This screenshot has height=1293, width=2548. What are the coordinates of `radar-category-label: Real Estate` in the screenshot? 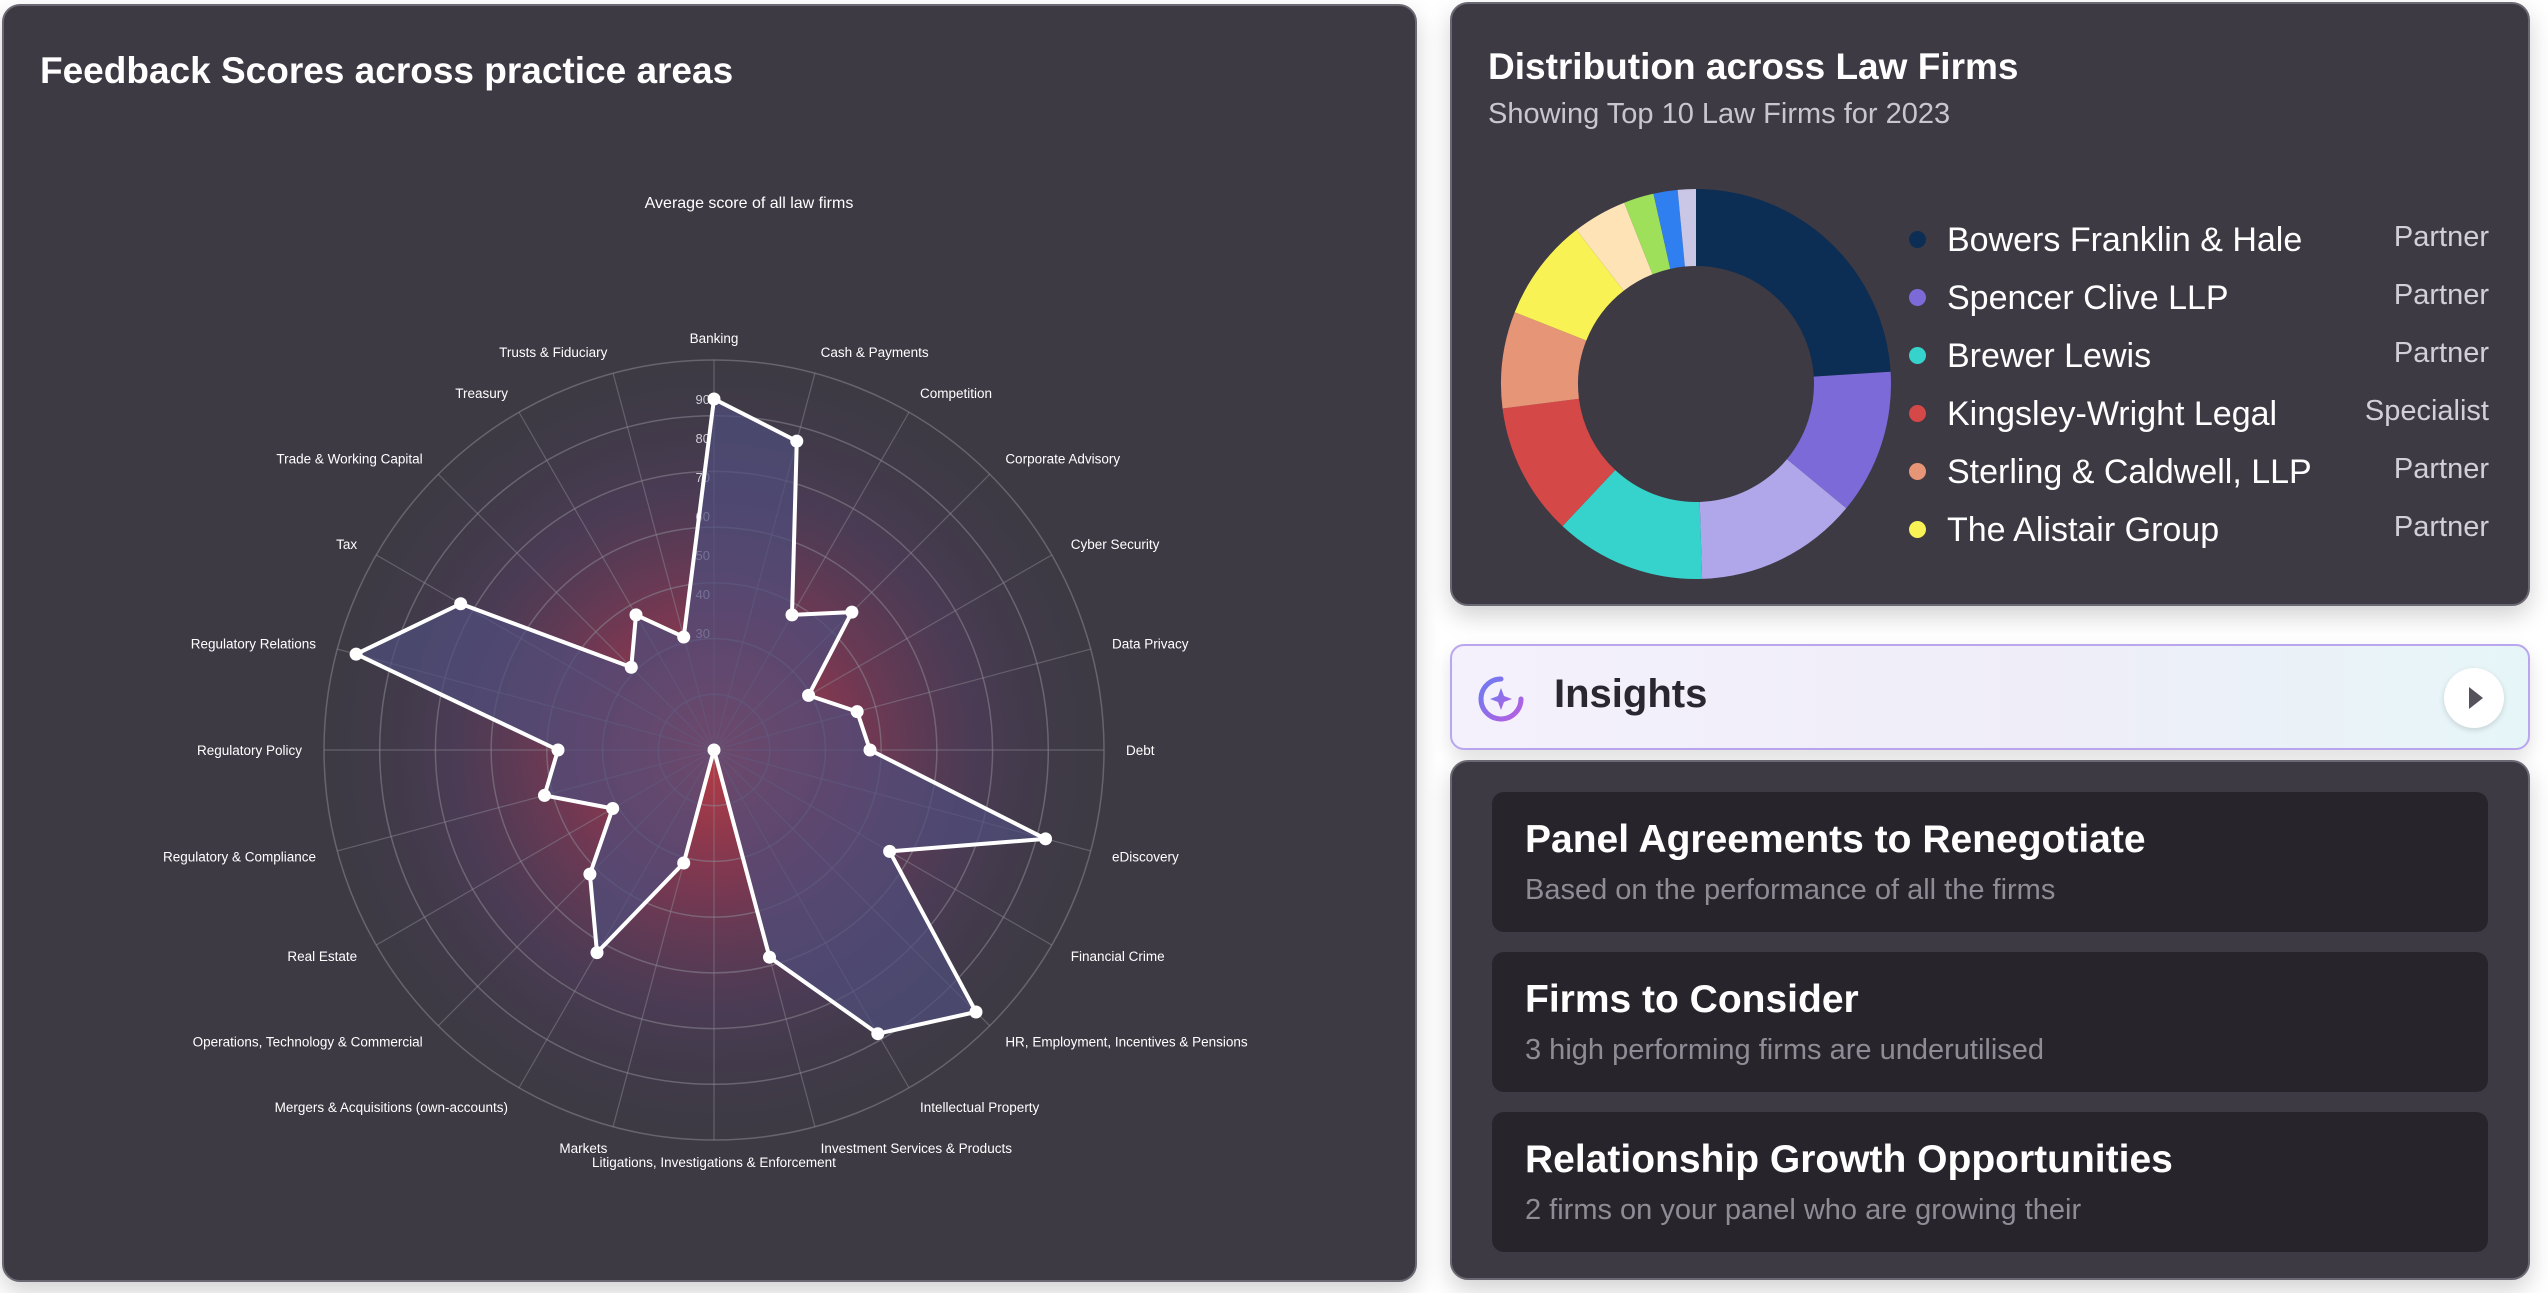 It's located at (322, 956).